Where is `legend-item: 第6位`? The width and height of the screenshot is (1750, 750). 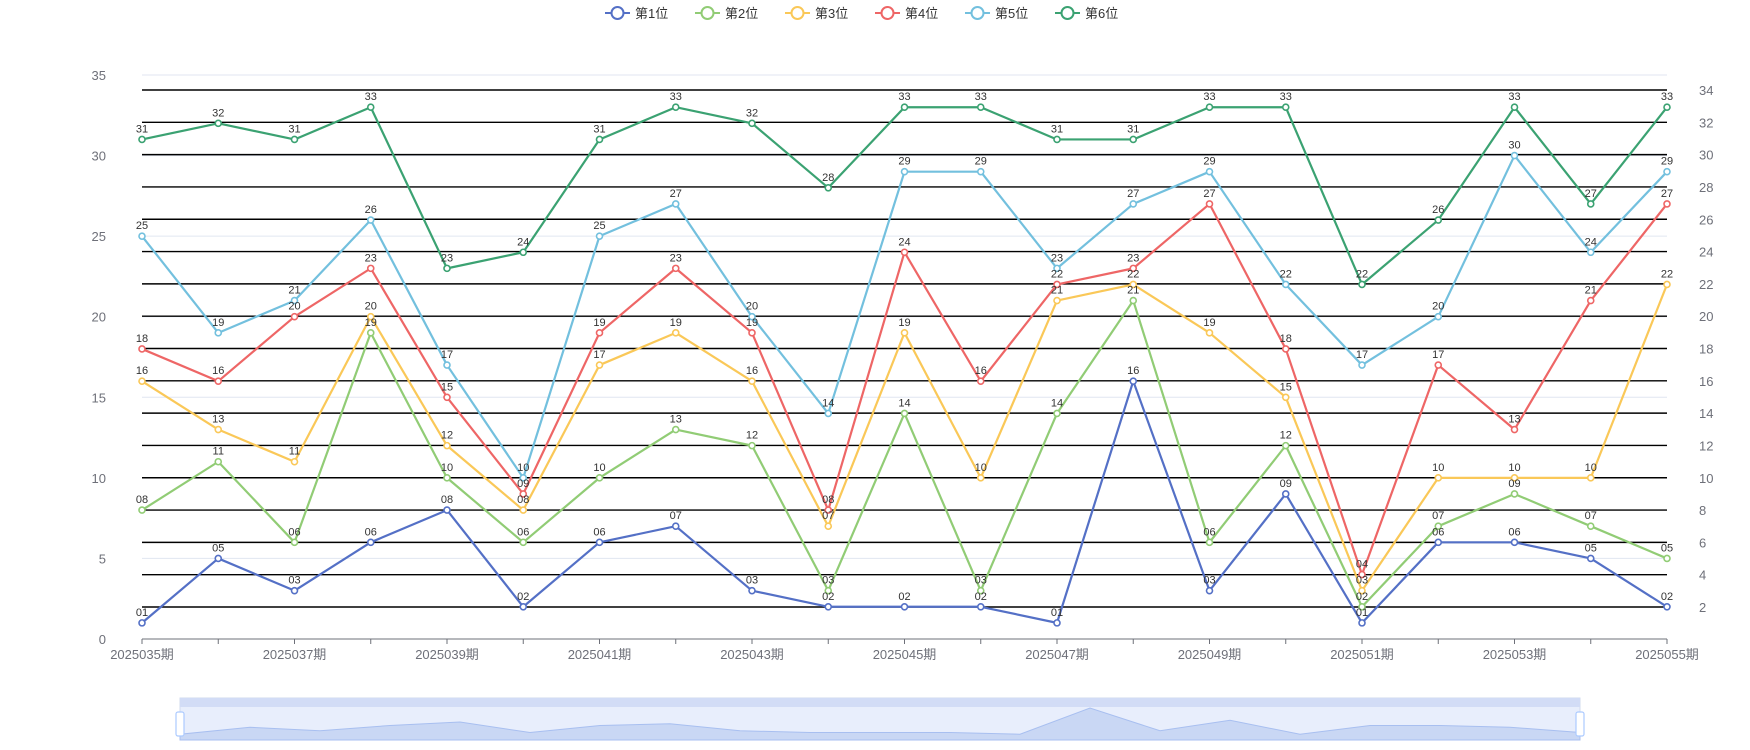
legend-item: 第6位 is located at coordinates (1086, 13).